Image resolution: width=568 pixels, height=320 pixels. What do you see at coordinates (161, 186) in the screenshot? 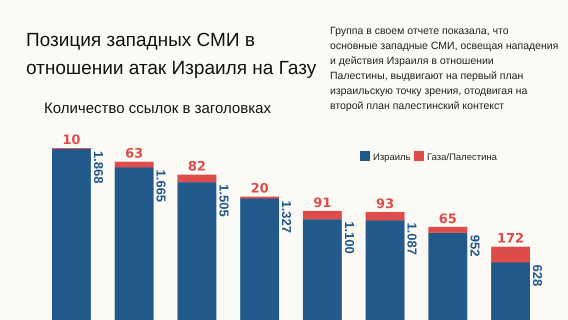
I see `data-label: 1.665` at bounding box center [161, 186].